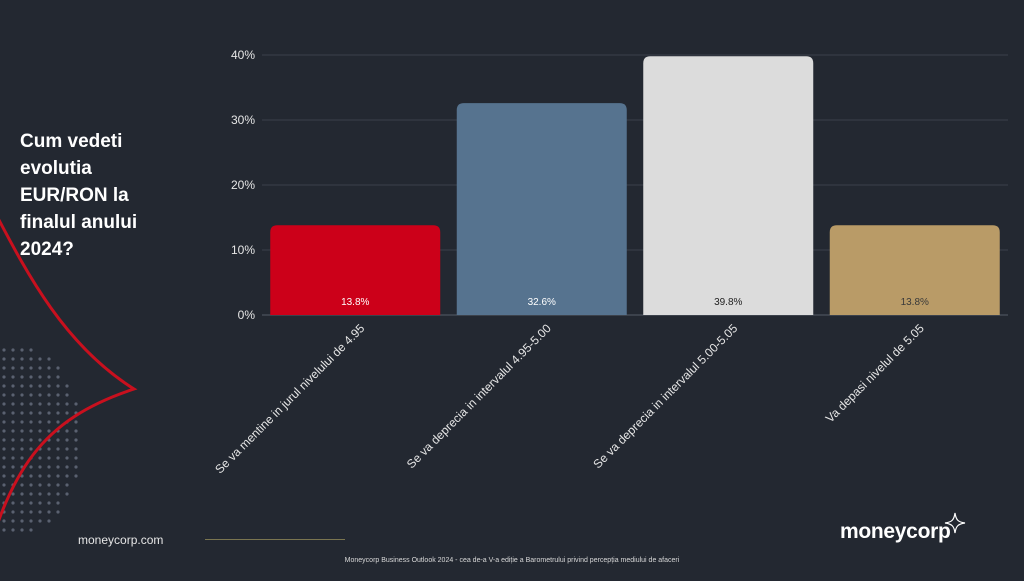 This screenshot has width=1024, height=581. Describe the element at coordinates (275, 539) in the screenshot. I see `divider-line` at that location.